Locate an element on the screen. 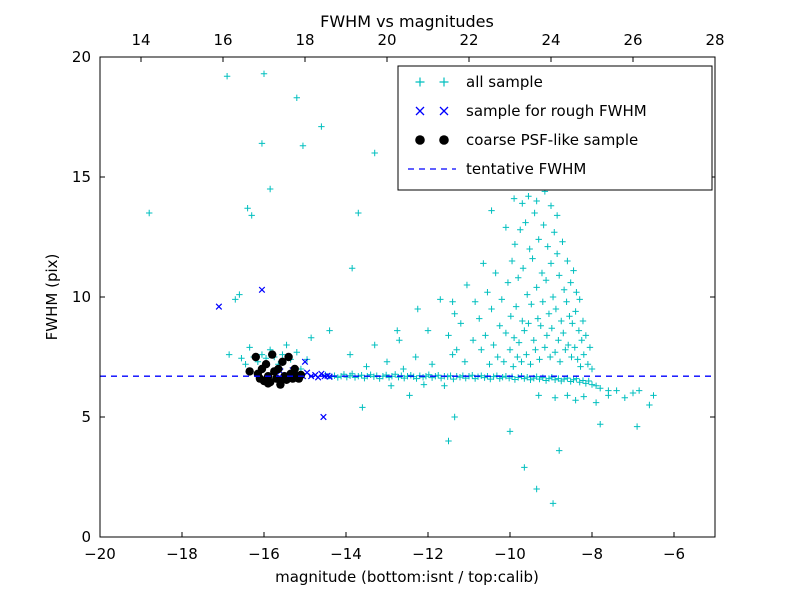  x-tick-label: −10 is located at coordinates (510, 554).